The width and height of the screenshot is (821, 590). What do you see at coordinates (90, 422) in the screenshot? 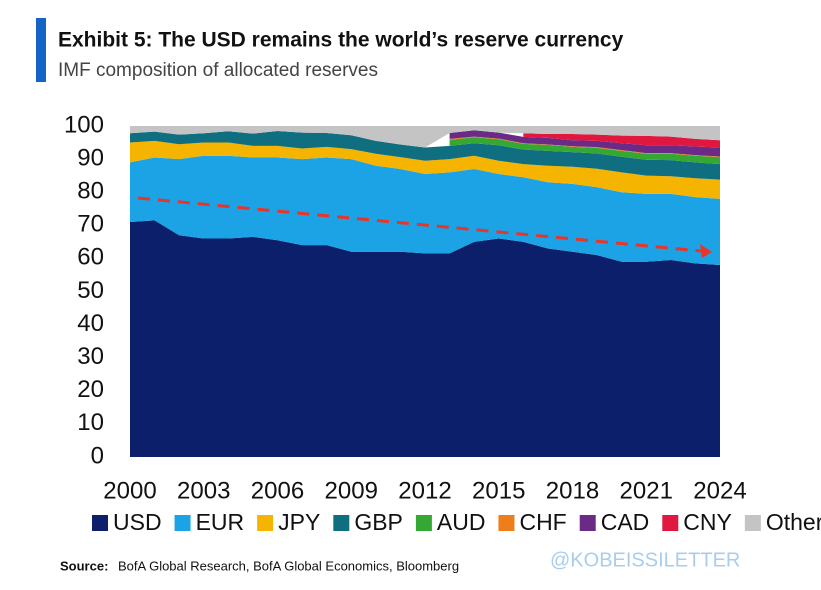
I see `y-tick-label: 10` at bounding box center [90, 422].